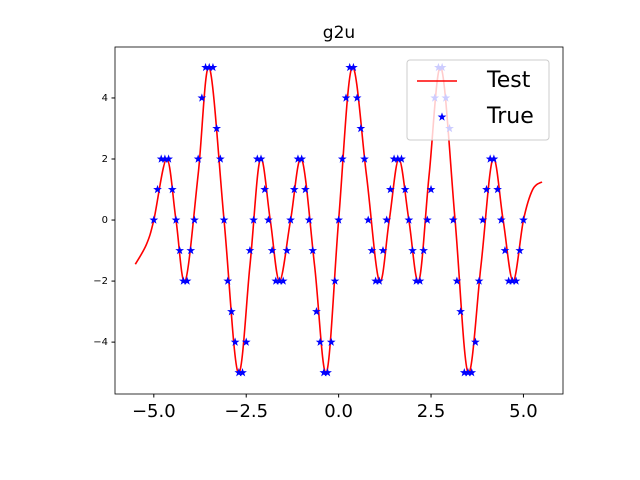 This screenshot has width=640, height=480. Describe the element at coordinates (523, 411) in the screenshot. I see `x-tick-label: 5.0` at that location.